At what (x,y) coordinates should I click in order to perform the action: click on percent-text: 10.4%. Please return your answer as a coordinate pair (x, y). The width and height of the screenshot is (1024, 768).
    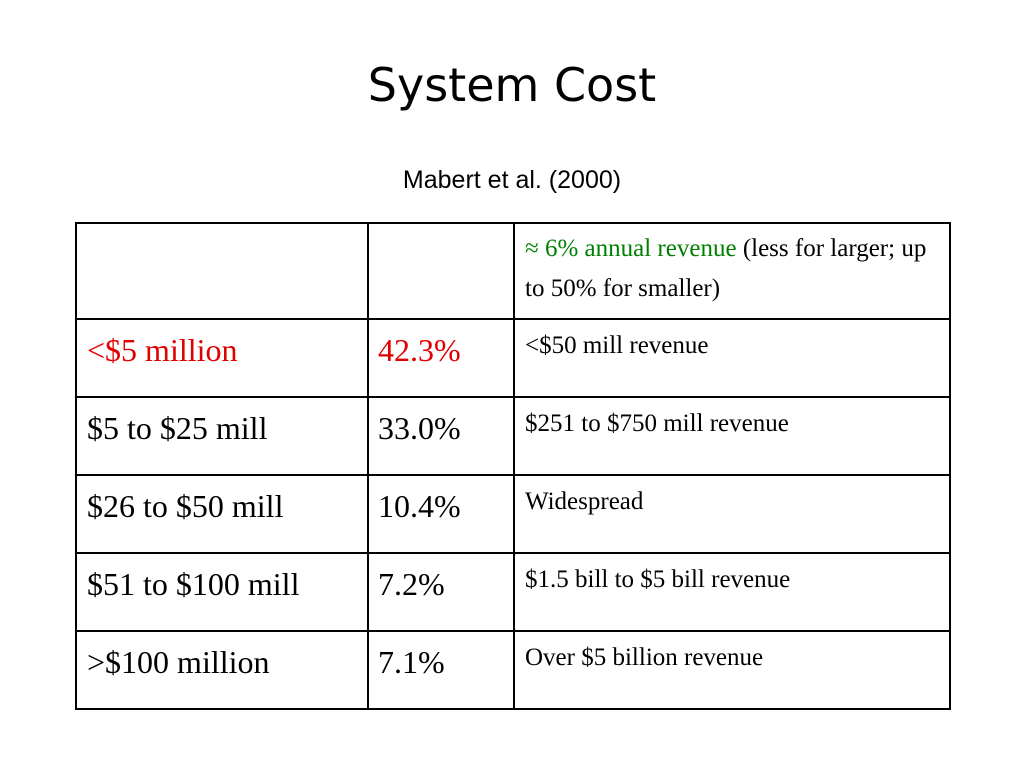
    Looking at the image, I should click on (419, 506).